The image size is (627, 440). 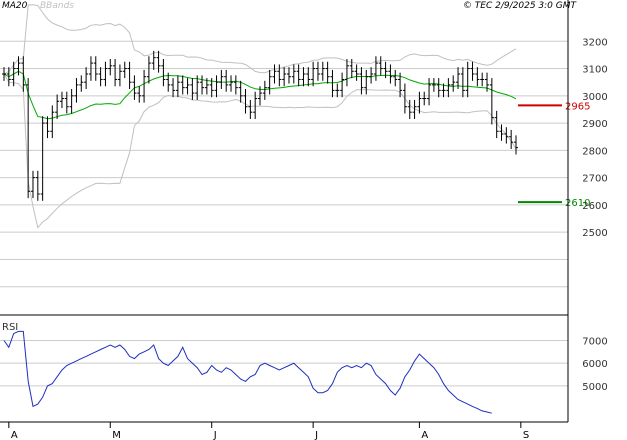 What do you see at coordinates (594, 124) in the screenshot?
I see `y-tick-label: 2900` at bounding box center [594, 124].